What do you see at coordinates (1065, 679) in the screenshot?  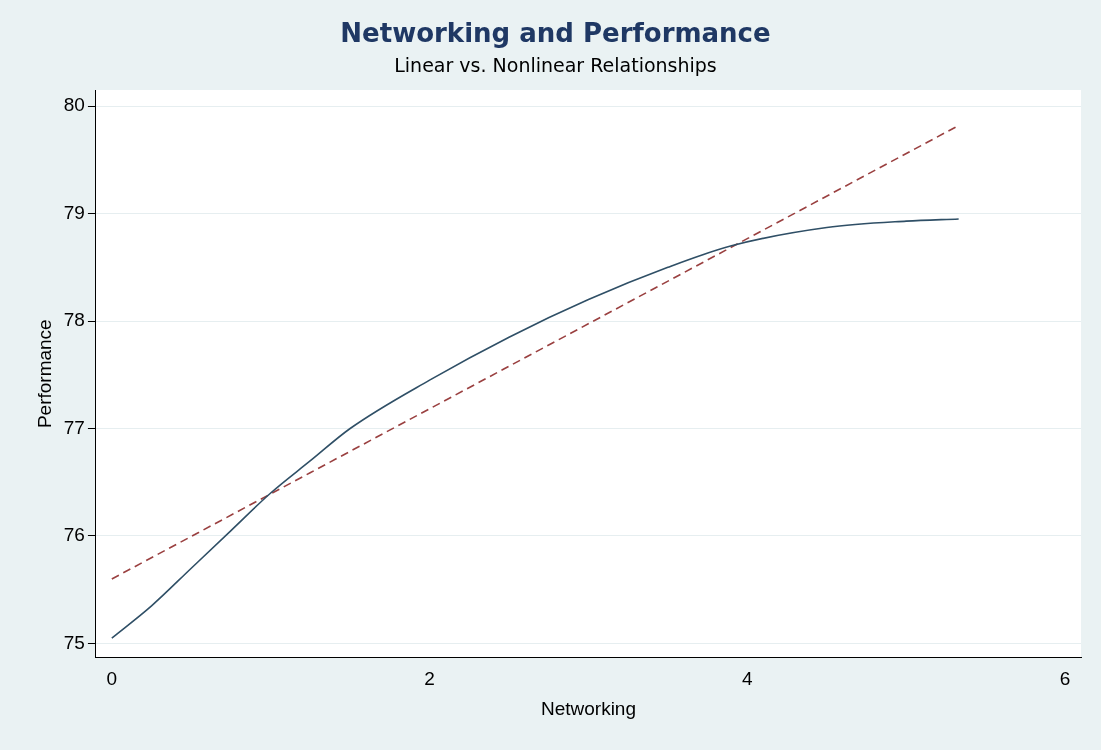 I see `x-tick-label: 6` at bounding box center [1065, 679].